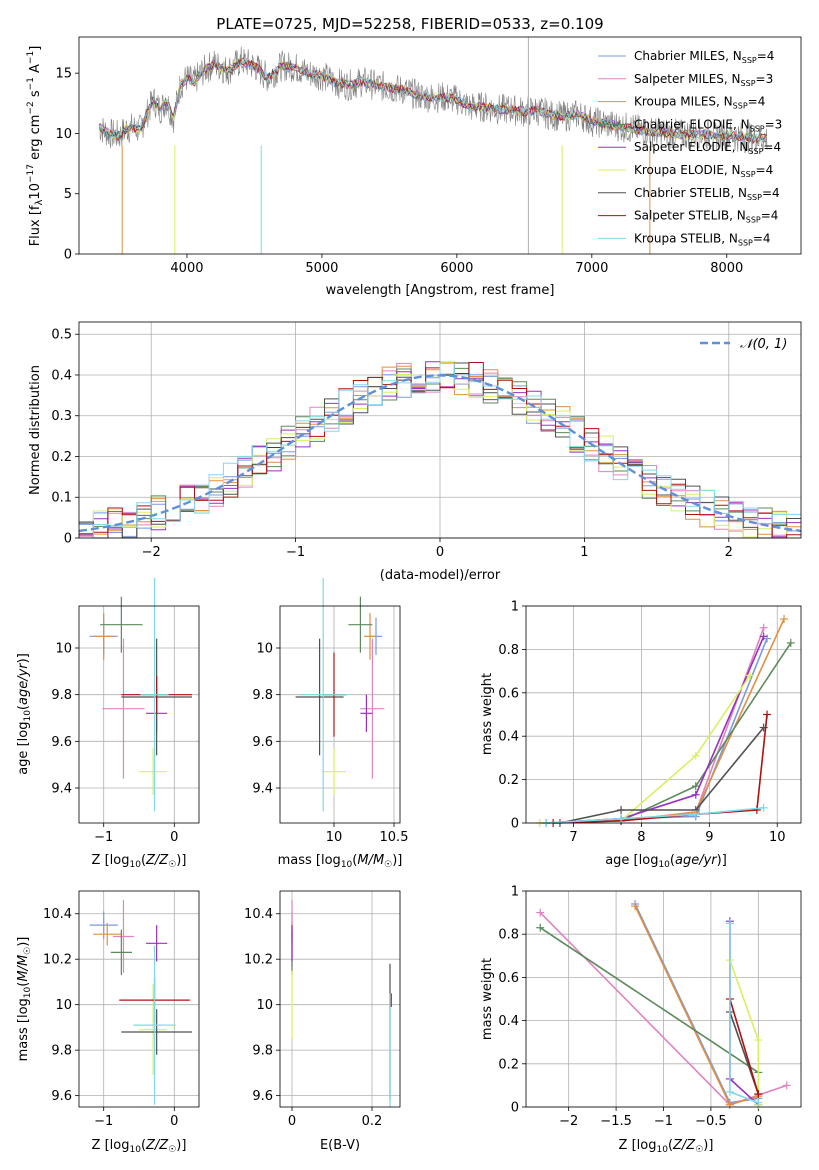 This screenshot has width=819, height=1170. I want to click on age-Z-frame, so click(139, 714).